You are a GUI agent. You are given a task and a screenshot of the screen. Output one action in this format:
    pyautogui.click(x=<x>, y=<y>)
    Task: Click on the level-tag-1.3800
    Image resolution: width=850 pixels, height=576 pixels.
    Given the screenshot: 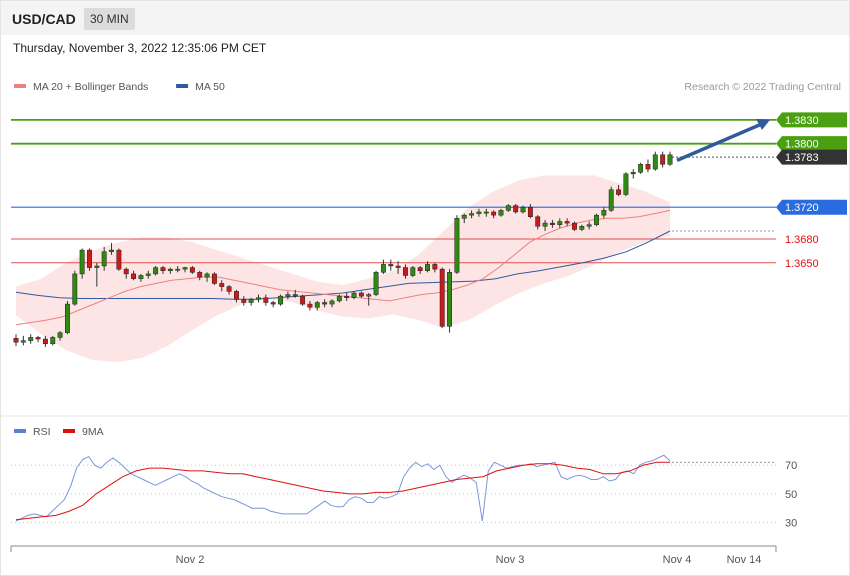 What is the action you would take?
    pyautogui.click(x=811, y=144)
    